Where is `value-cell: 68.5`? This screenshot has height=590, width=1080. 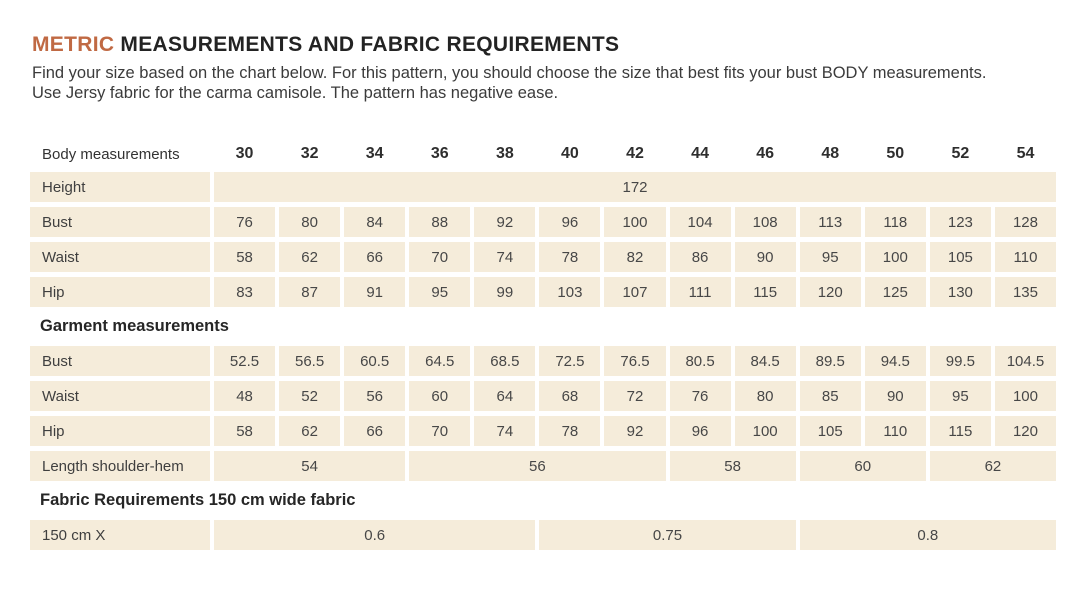
value-cell: 68.5 is located at coordinates (505, 361).